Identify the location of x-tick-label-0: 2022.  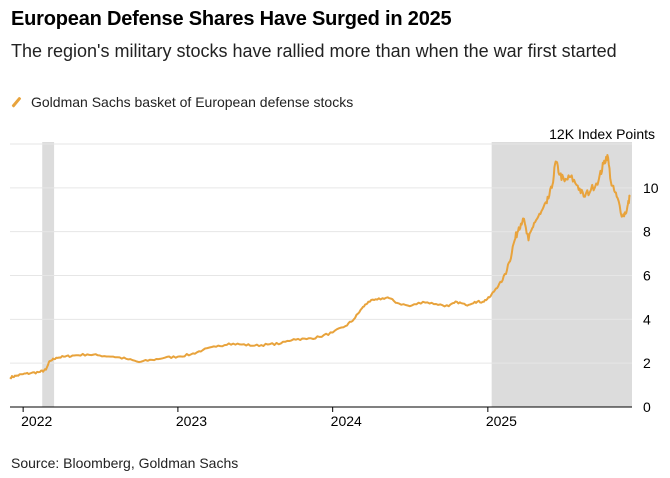
(36, 421).